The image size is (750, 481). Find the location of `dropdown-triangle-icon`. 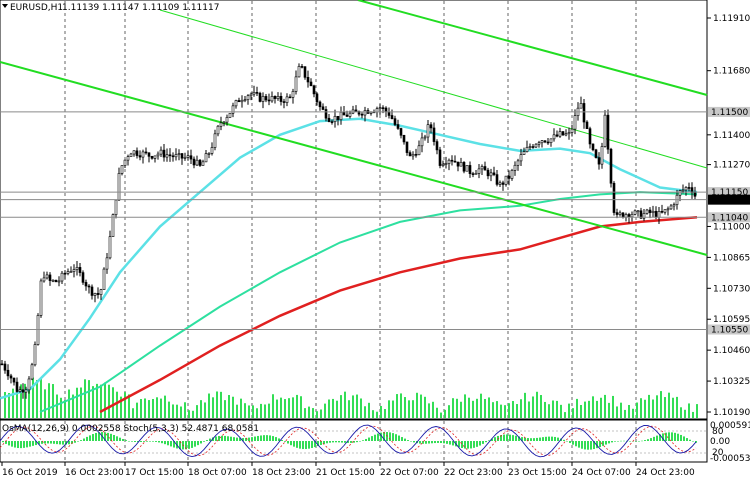

dropdown-triangle-icon is located at coordinates (5, 6).